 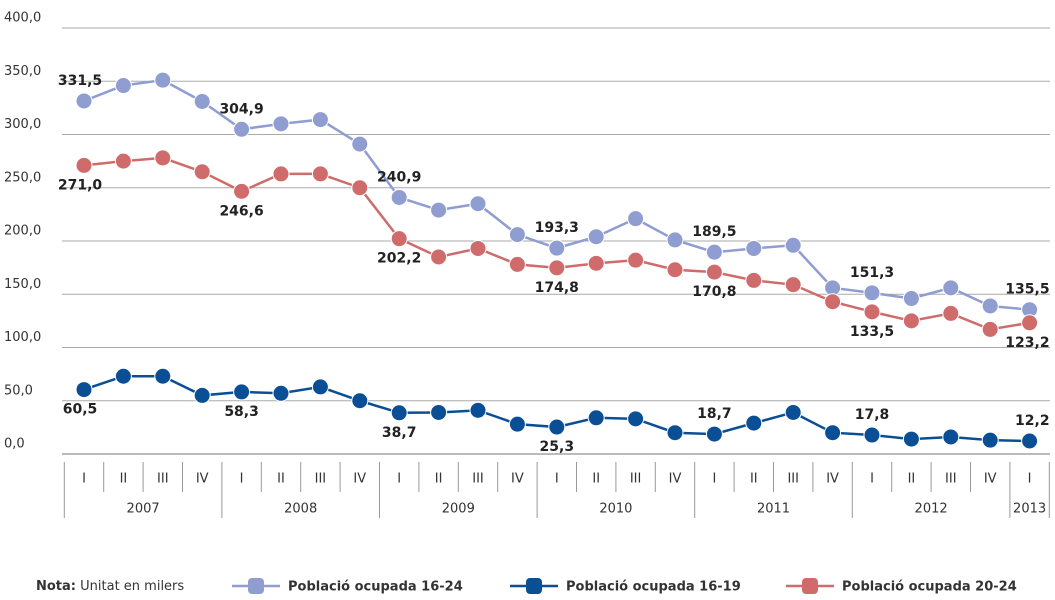 What do you see at coordinates (872, 415) in the screenshot?
I see `data-label: 17,8` at bounding box center [872, 415].